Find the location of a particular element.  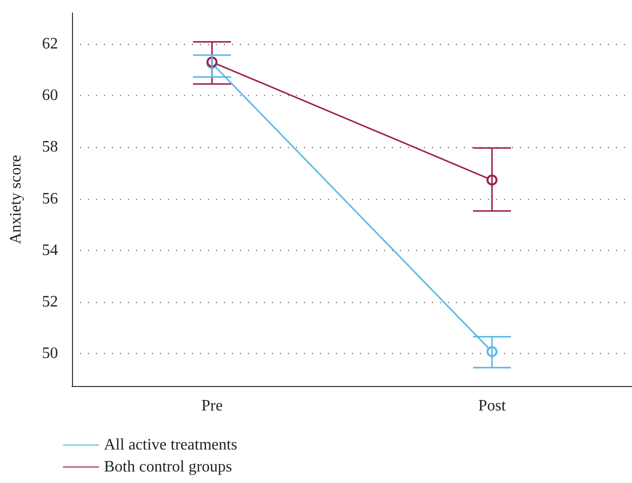

y-tick-label: 56 is located at coordinates (50, 199).